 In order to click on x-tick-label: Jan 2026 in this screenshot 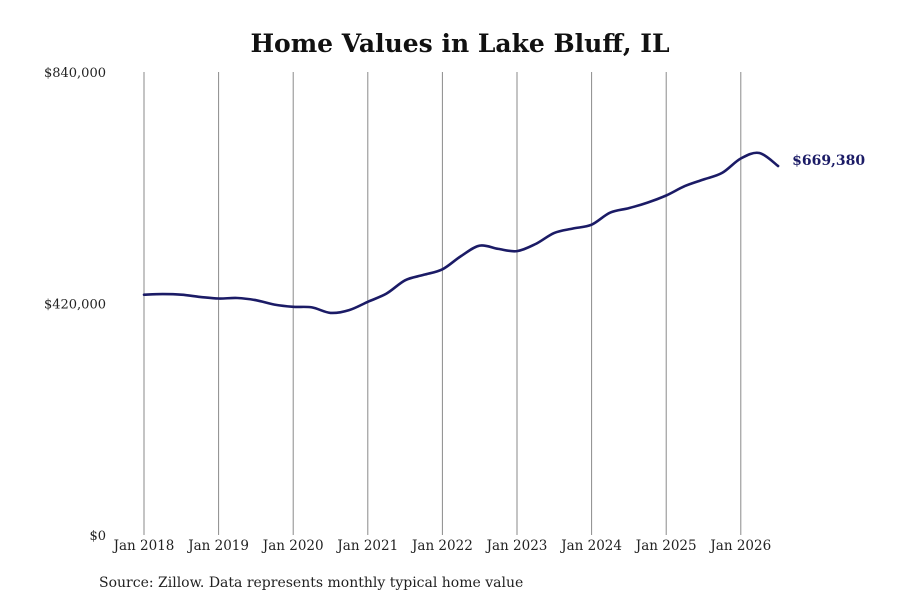, I will do `click(739, 546)`.